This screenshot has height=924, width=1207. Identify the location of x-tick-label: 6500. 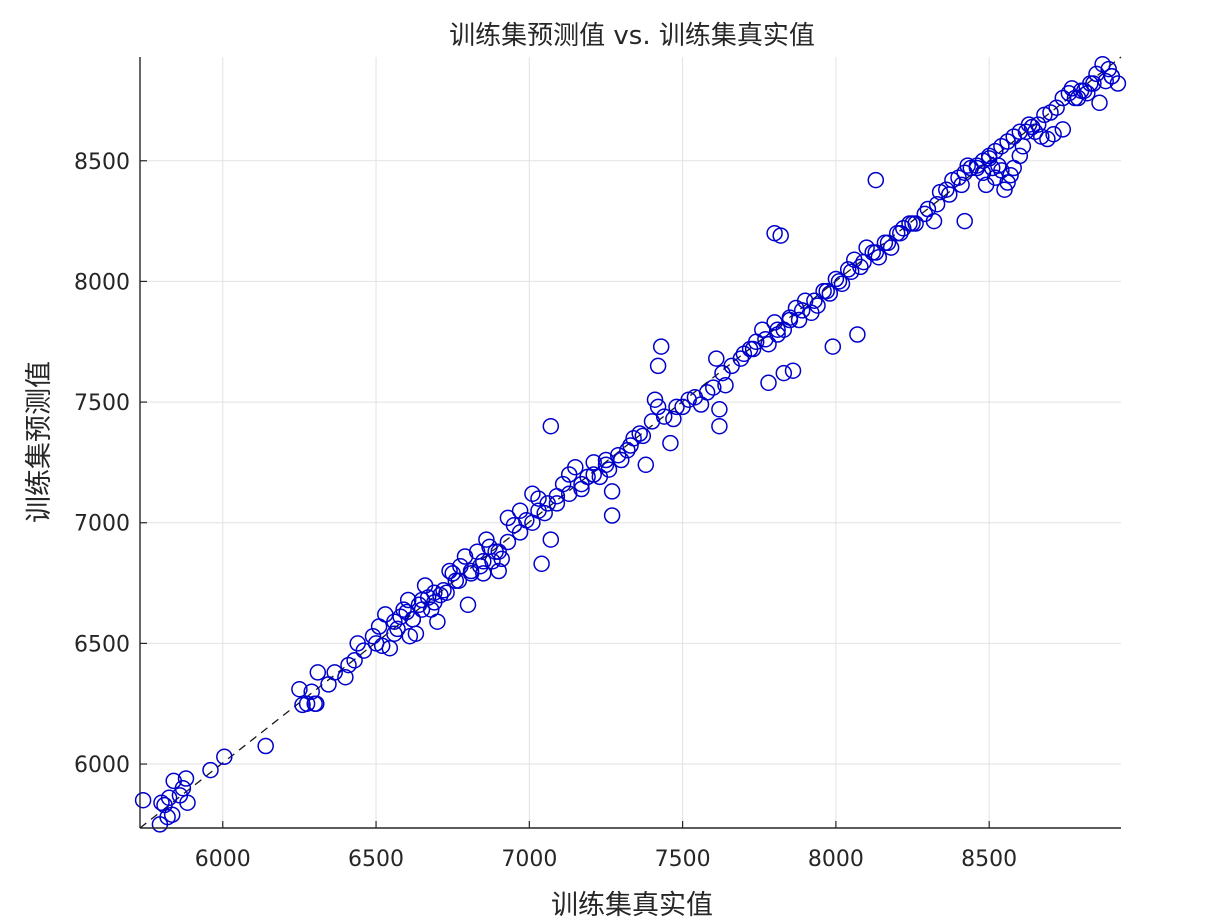
(376, 859).